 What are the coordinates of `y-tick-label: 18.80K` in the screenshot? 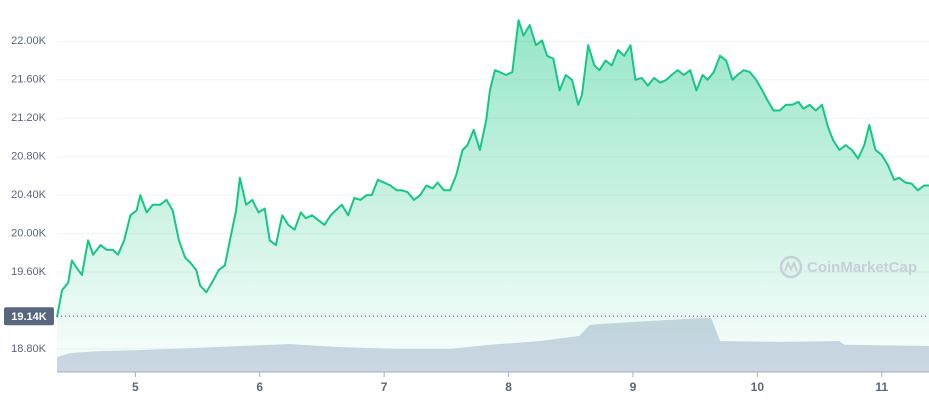 It's located at (29, 349).